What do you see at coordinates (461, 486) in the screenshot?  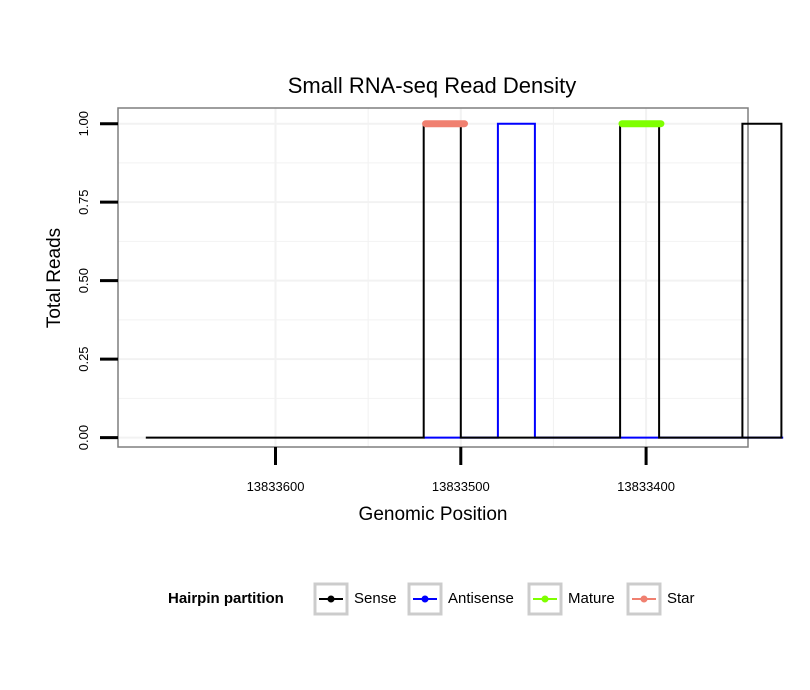 I see `x-tick-label: 13833500` at bounding box center [461, 486].